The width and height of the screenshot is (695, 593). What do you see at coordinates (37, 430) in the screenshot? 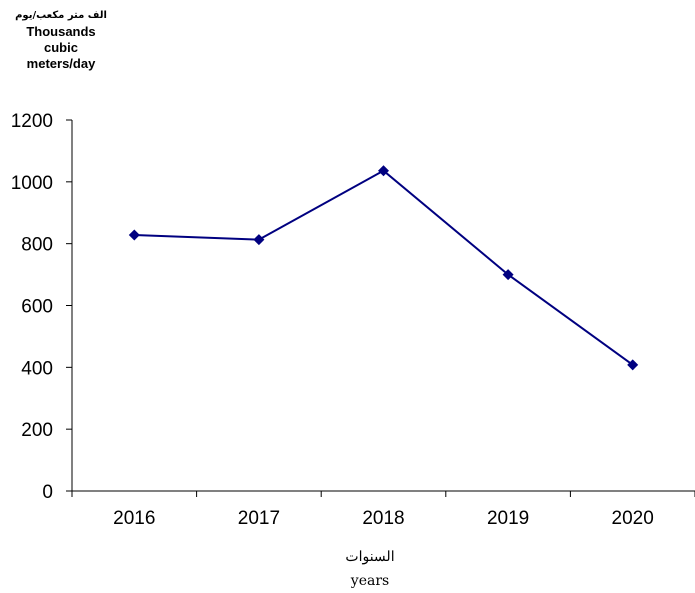
I see `y-tick-label: 200` at bounding box center [37, 430].